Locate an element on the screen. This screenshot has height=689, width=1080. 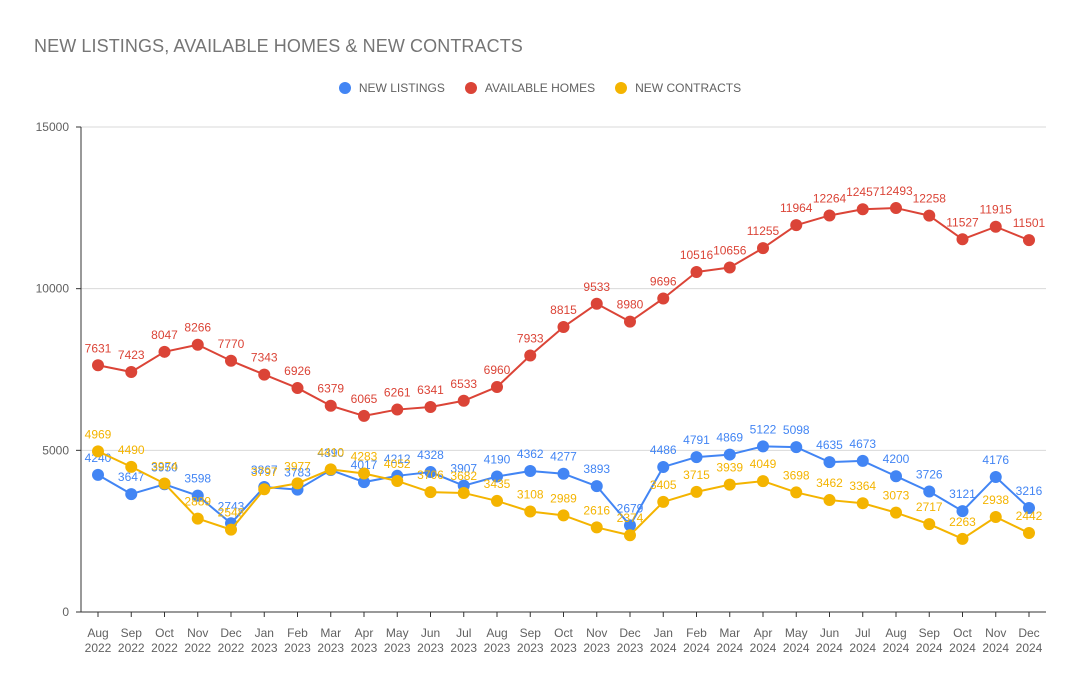
data-label-new-contracts: 4410 is located at coordinates (330, 452).